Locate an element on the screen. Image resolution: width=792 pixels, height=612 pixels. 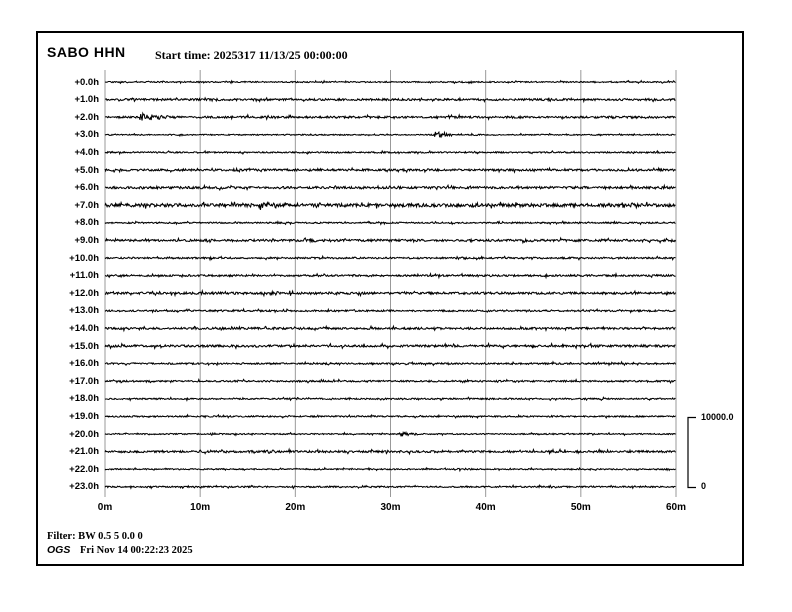
trace-+8.0h is located at coordinates (390, 223).